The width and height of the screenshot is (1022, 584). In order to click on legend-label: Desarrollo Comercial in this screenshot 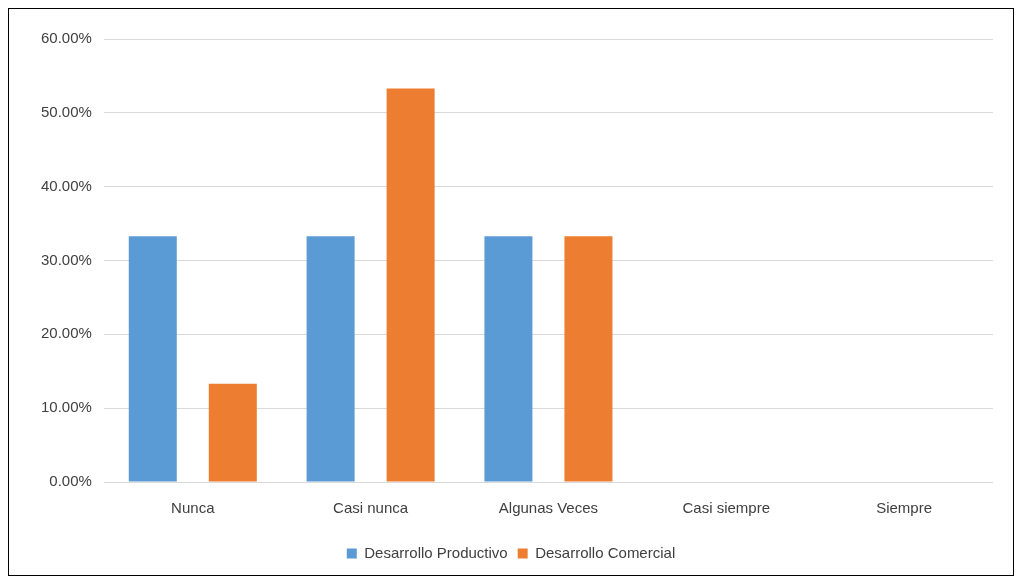, I will do `click(605, 552)`.